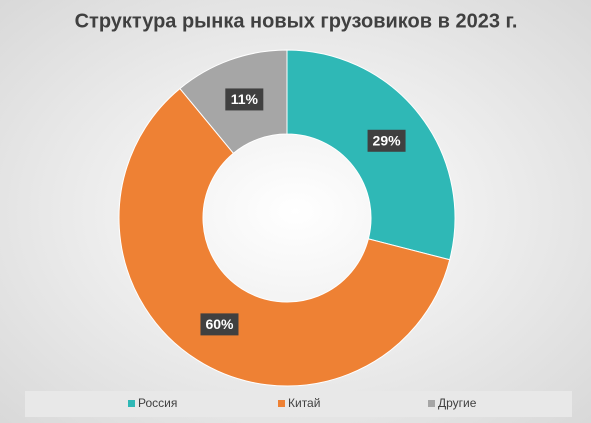 Image resolution: width=591 pixels, height=423 pixels. What do you see at coordinates (457, 403) in the screenshot?
I see `legend-label: Другие` at bounding box center [457, 403].